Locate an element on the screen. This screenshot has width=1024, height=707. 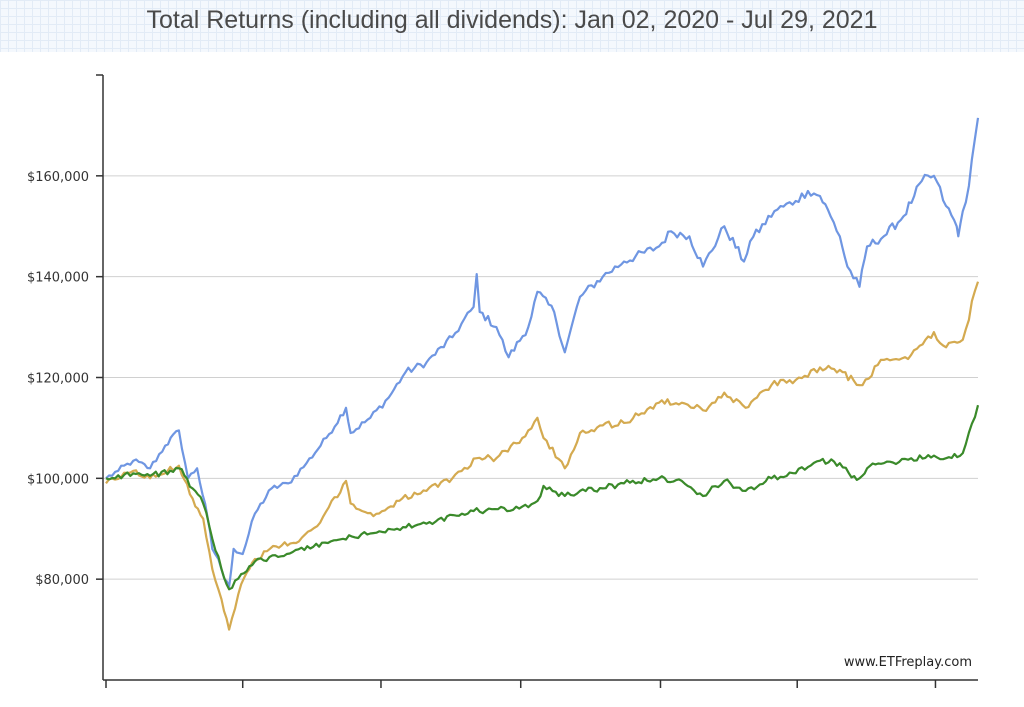
y-tick-label: $140,000 is located at coordinates (58, 278).